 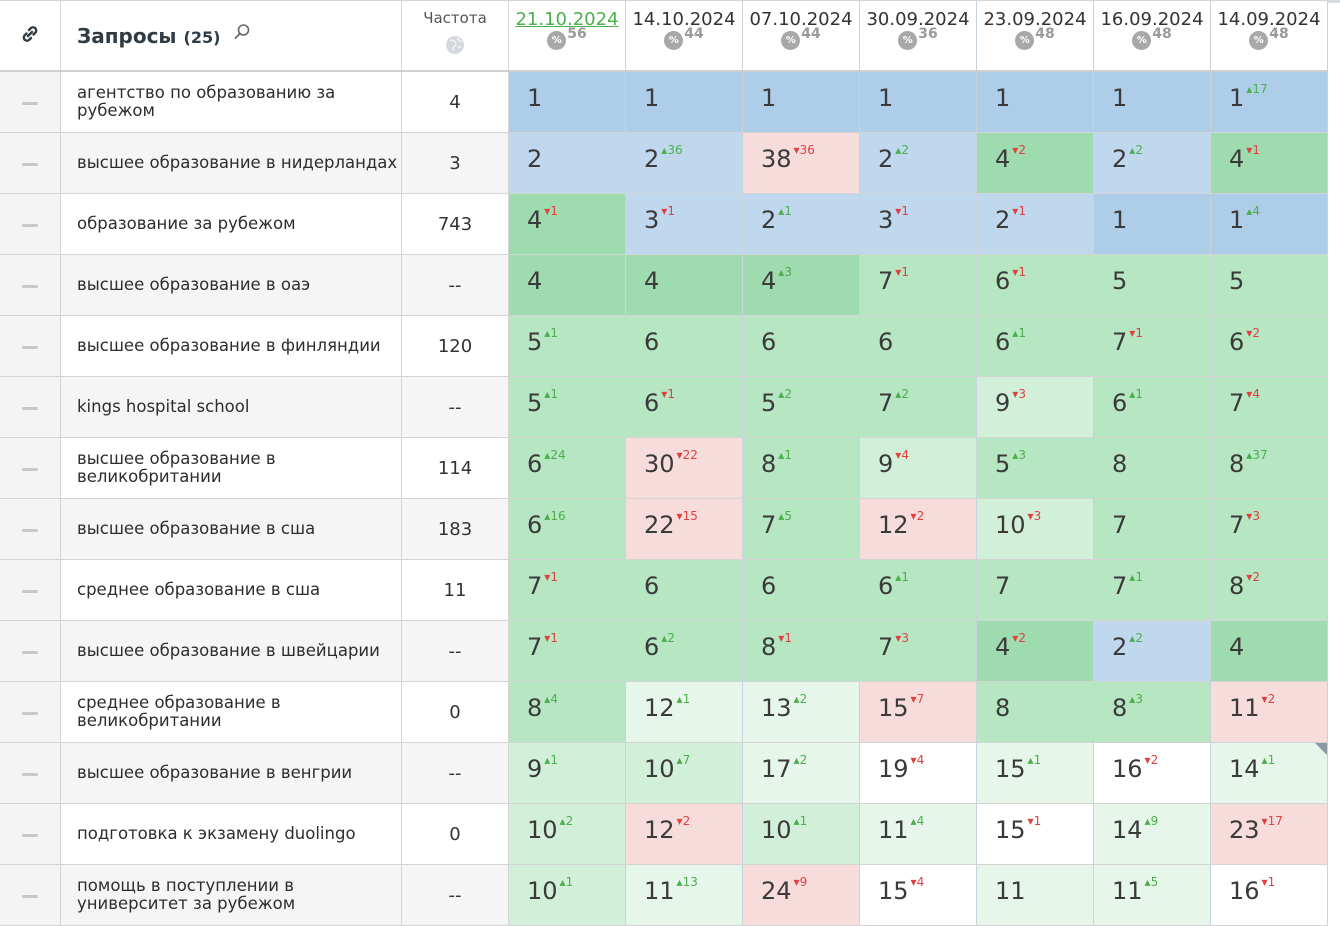 I want to click on position-cell: 7, so click(x=1152, y=529).